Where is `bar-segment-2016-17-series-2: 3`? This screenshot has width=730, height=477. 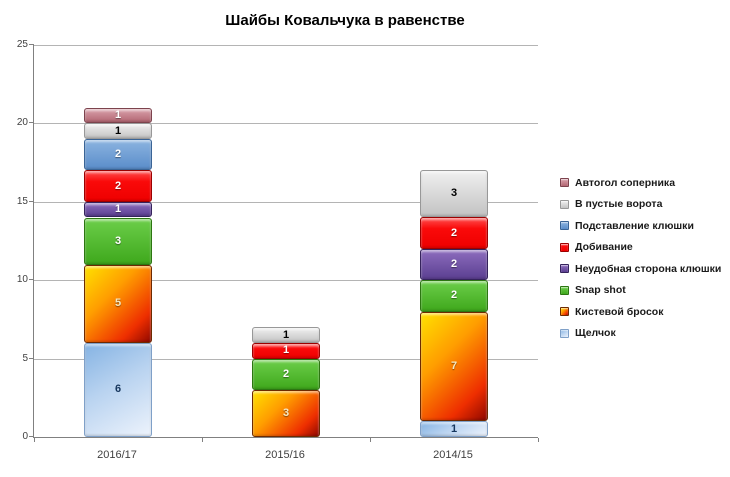 bar-segment-2016-17-series-2: 3 is located at coordinates (118, 241).